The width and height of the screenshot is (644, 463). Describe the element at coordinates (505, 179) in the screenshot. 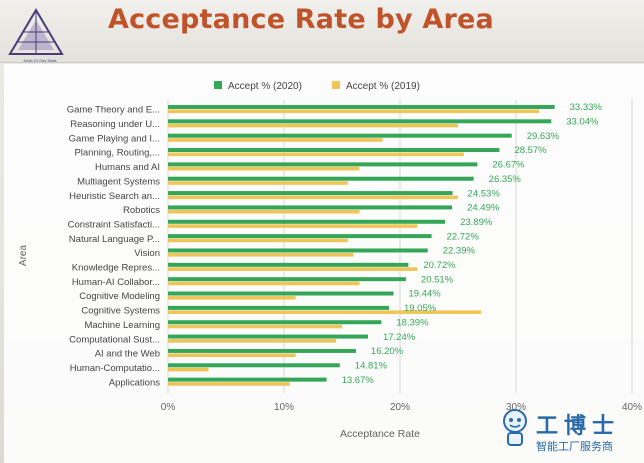

I see `value-label-2020: 26.35%` at that location.